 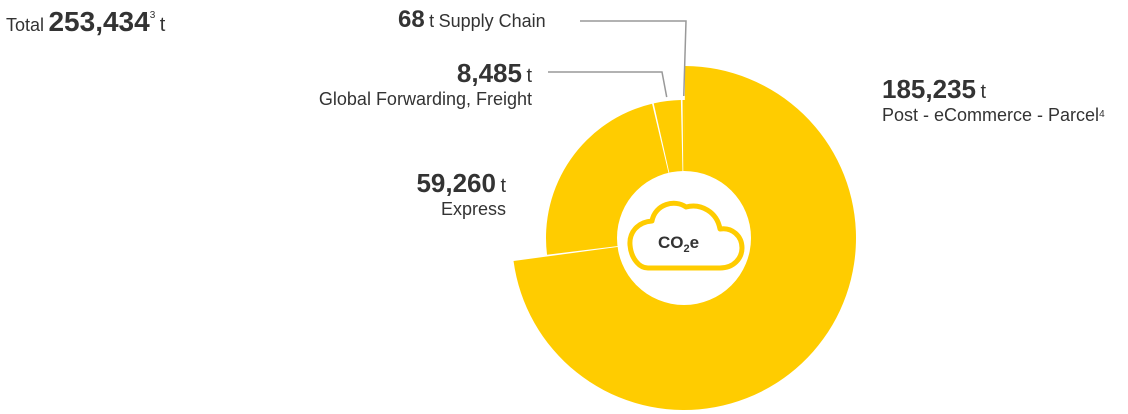 I want to click on label-supply-chain: 68 t Supply Chain, so click(x=472, y=20).